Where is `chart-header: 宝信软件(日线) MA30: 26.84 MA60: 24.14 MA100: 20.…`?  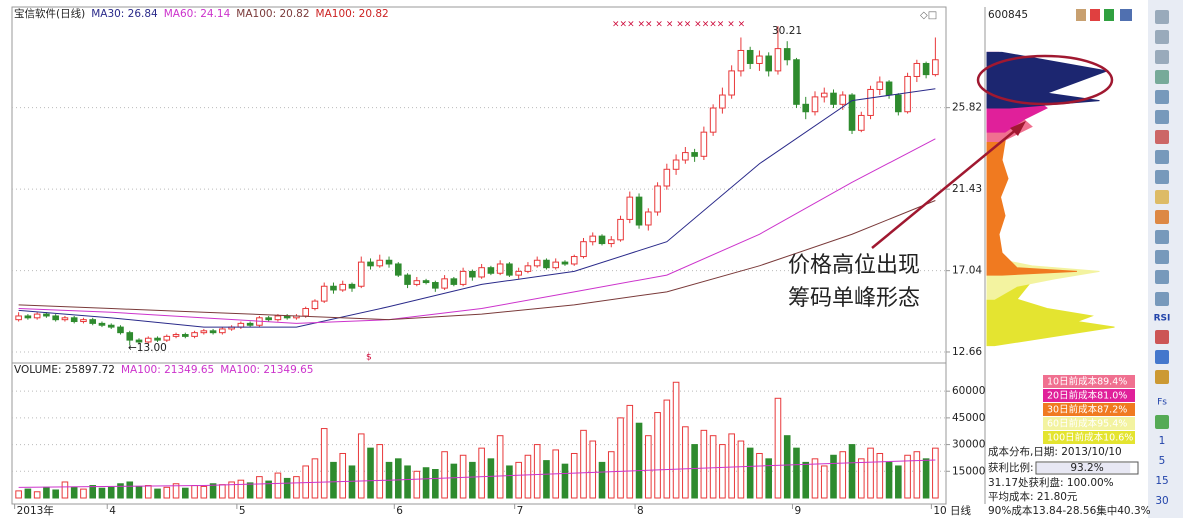
chart-header: 宝信软件(日线) MA30: 26.84 MA60: 24.14 MA100: 20.… is located at coordinates (201, 13).